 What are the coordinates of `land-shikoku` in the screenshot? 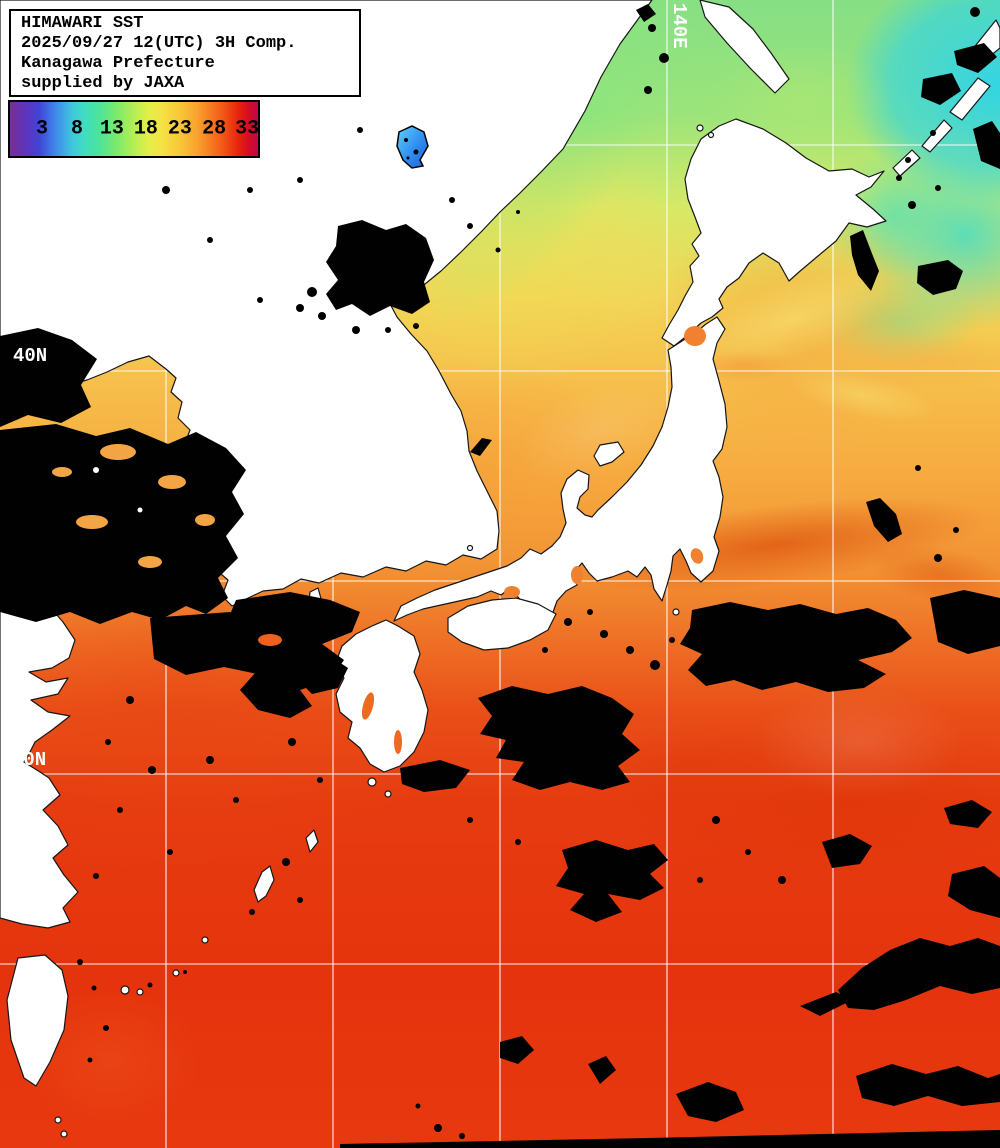 It's located at (502, 624).